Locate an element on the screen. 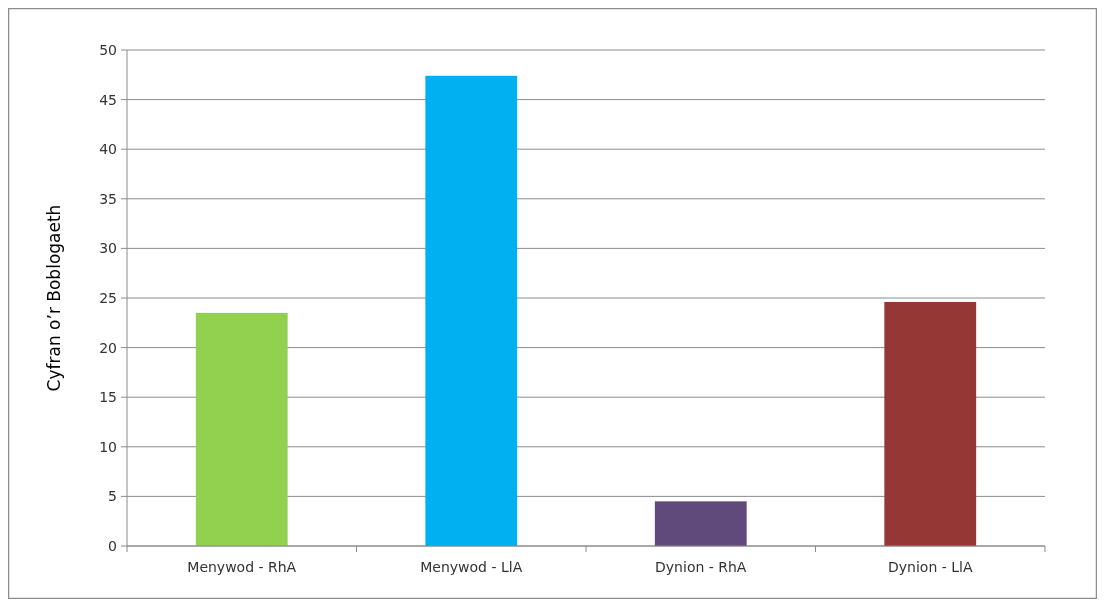  y-tick-label: 20 is located at coordinates (108, 347).